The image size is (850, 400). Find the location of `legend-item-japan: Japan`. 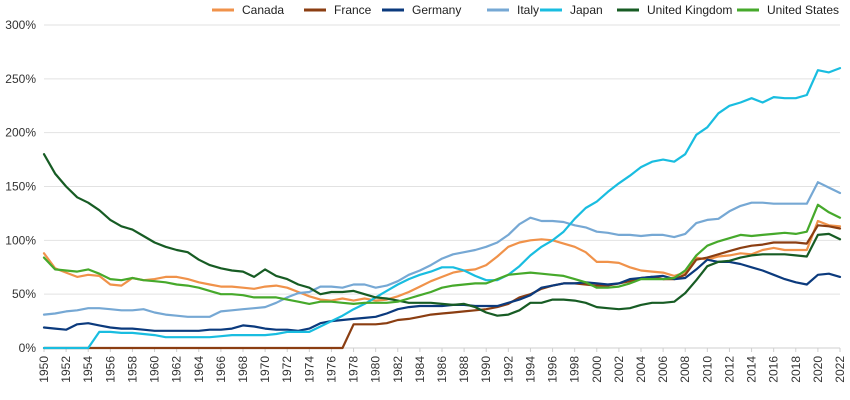

legend-item-japan: Japan is located at coordinates (571, 10).